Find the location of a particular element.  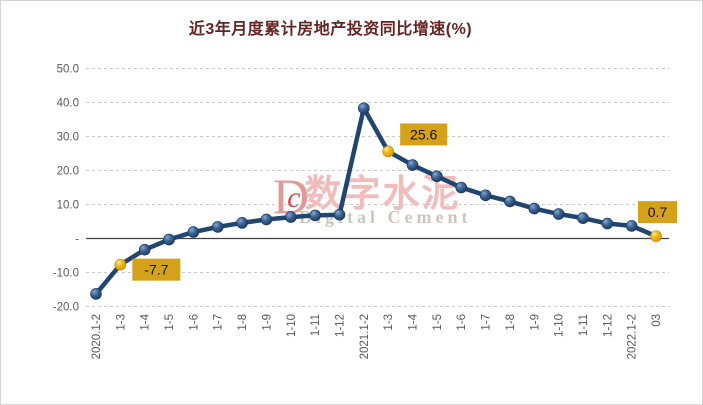

y-tick-label: -10.0 is located at coordinates (66, 274).